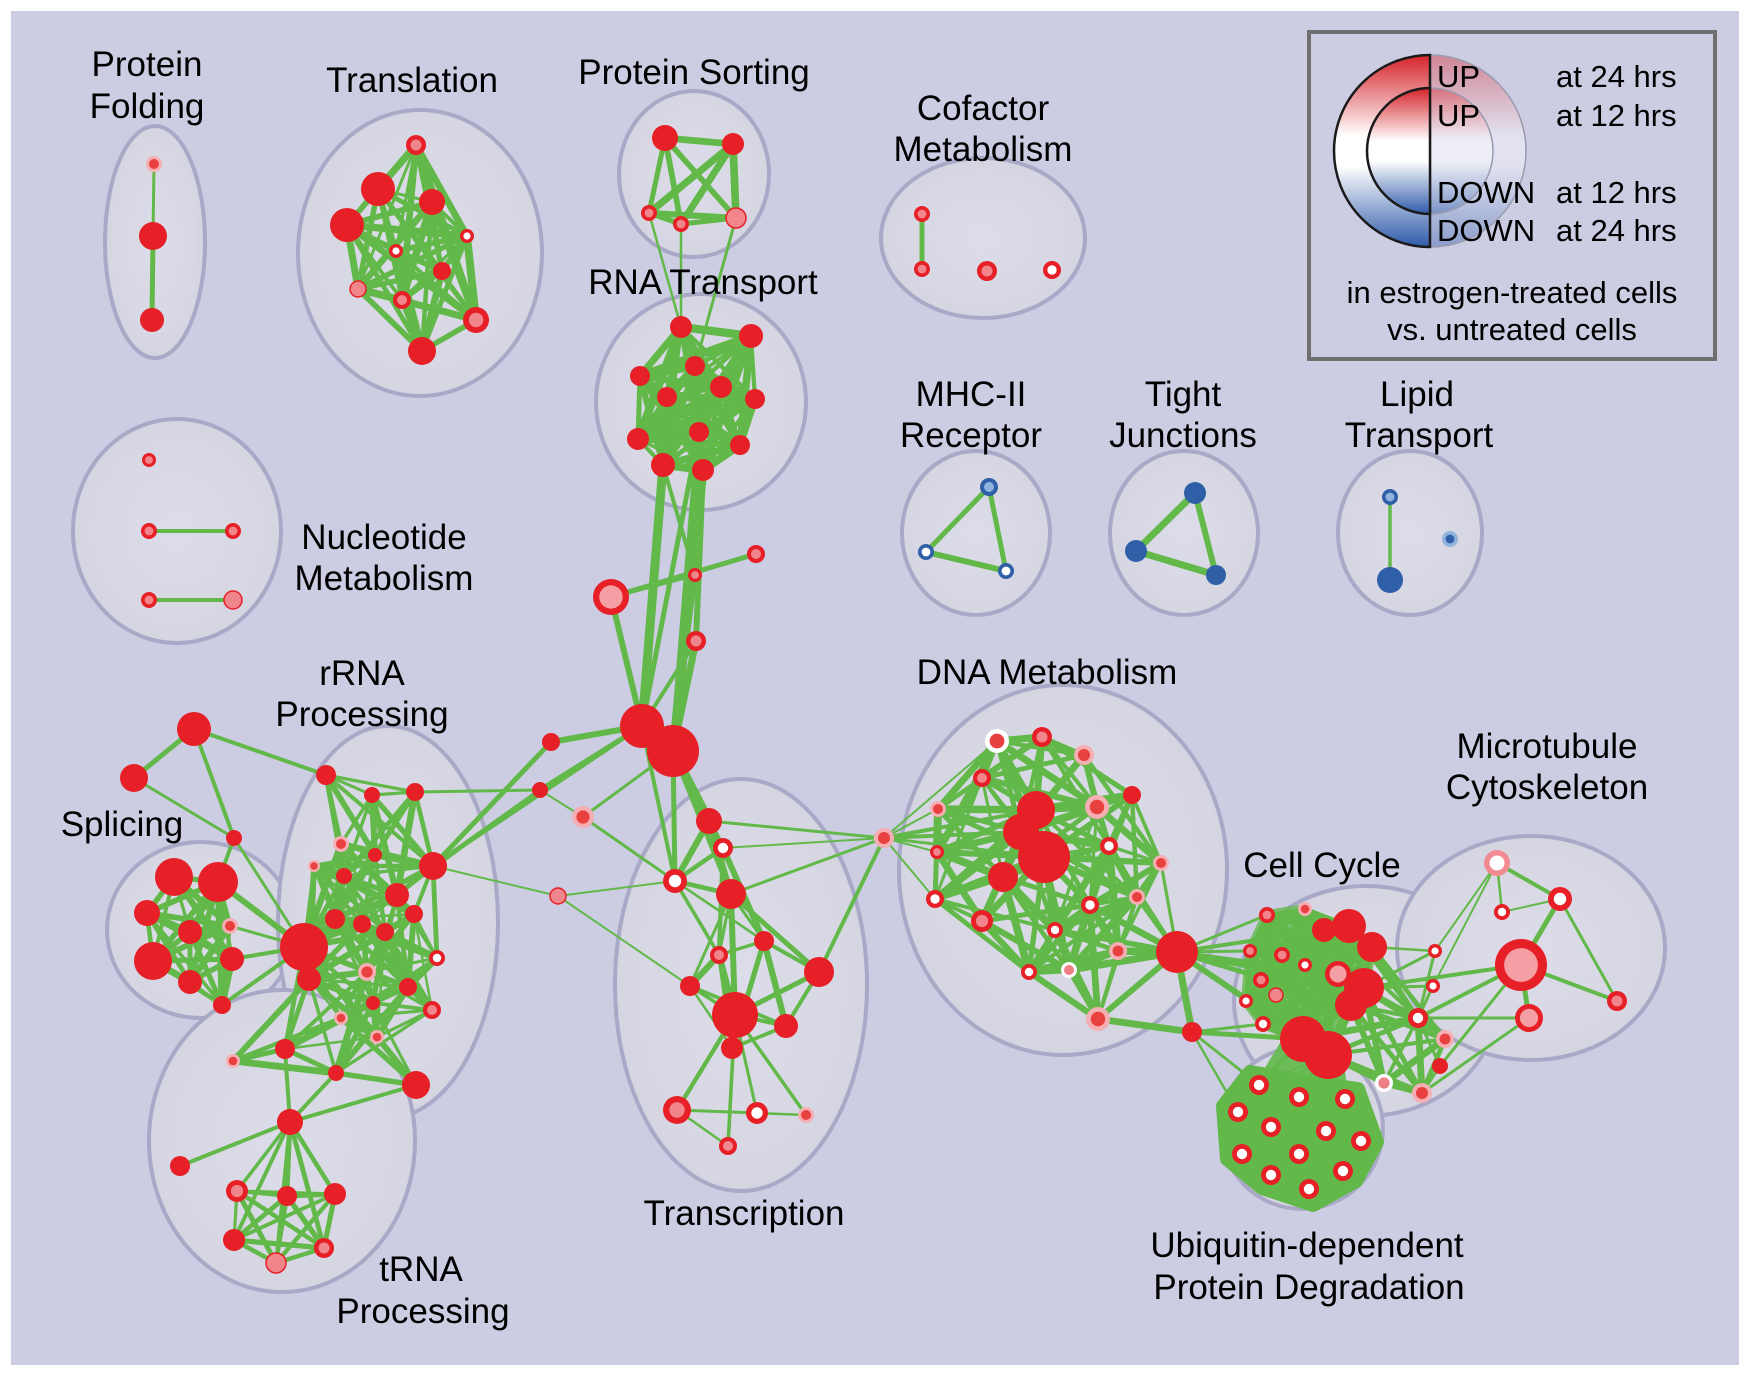 This screenshot has width=1750, height=1381. I want to click on svg-text: Cell Cycle, so click(1322, 865).